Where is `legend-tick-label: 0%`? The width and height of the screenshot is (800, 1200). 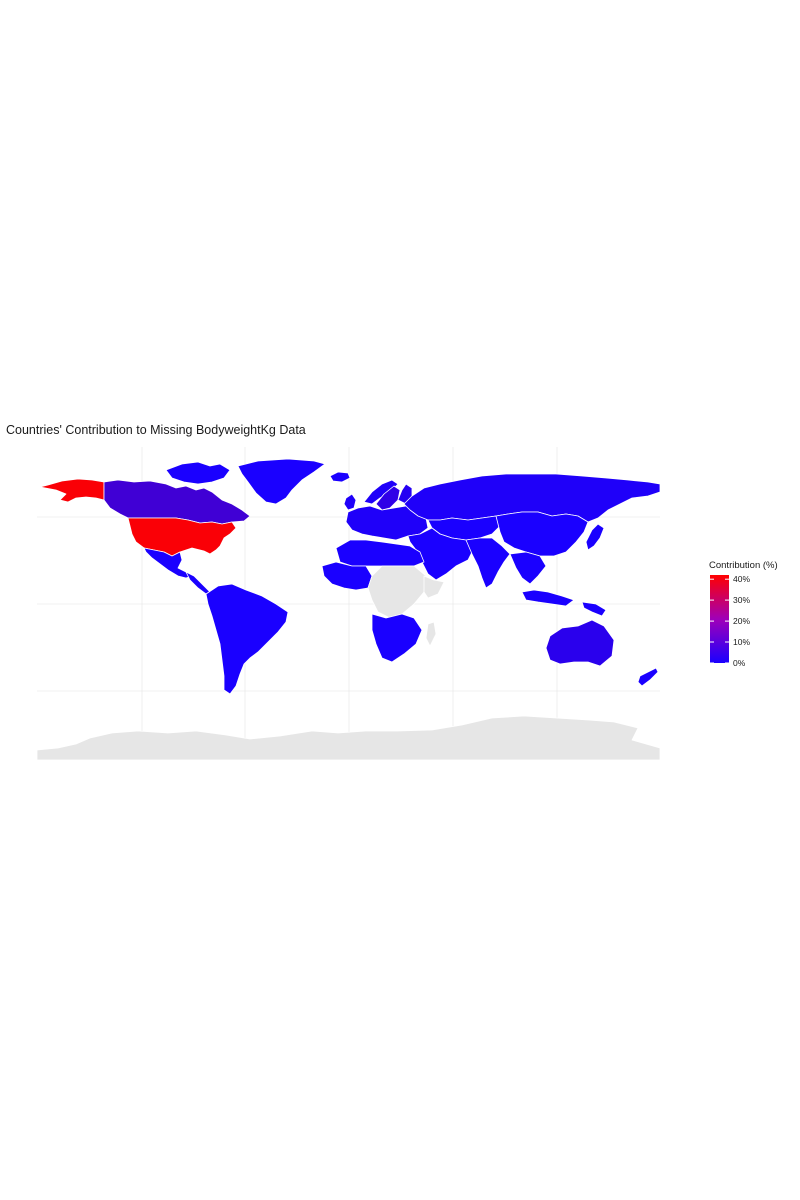 legend-tick-label: 0% is located at coordinates (739, 662).